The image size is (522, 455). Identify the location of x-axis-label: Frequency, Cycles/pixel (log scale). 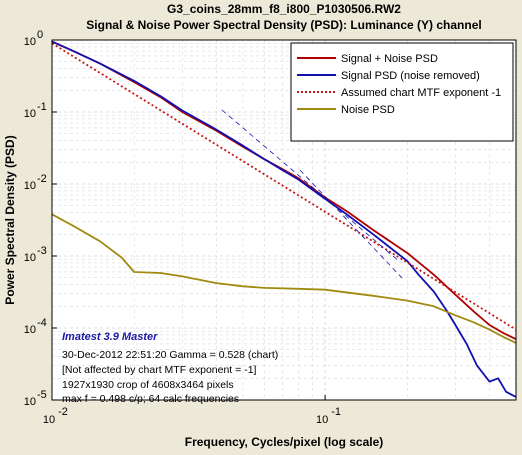
(284, 442).